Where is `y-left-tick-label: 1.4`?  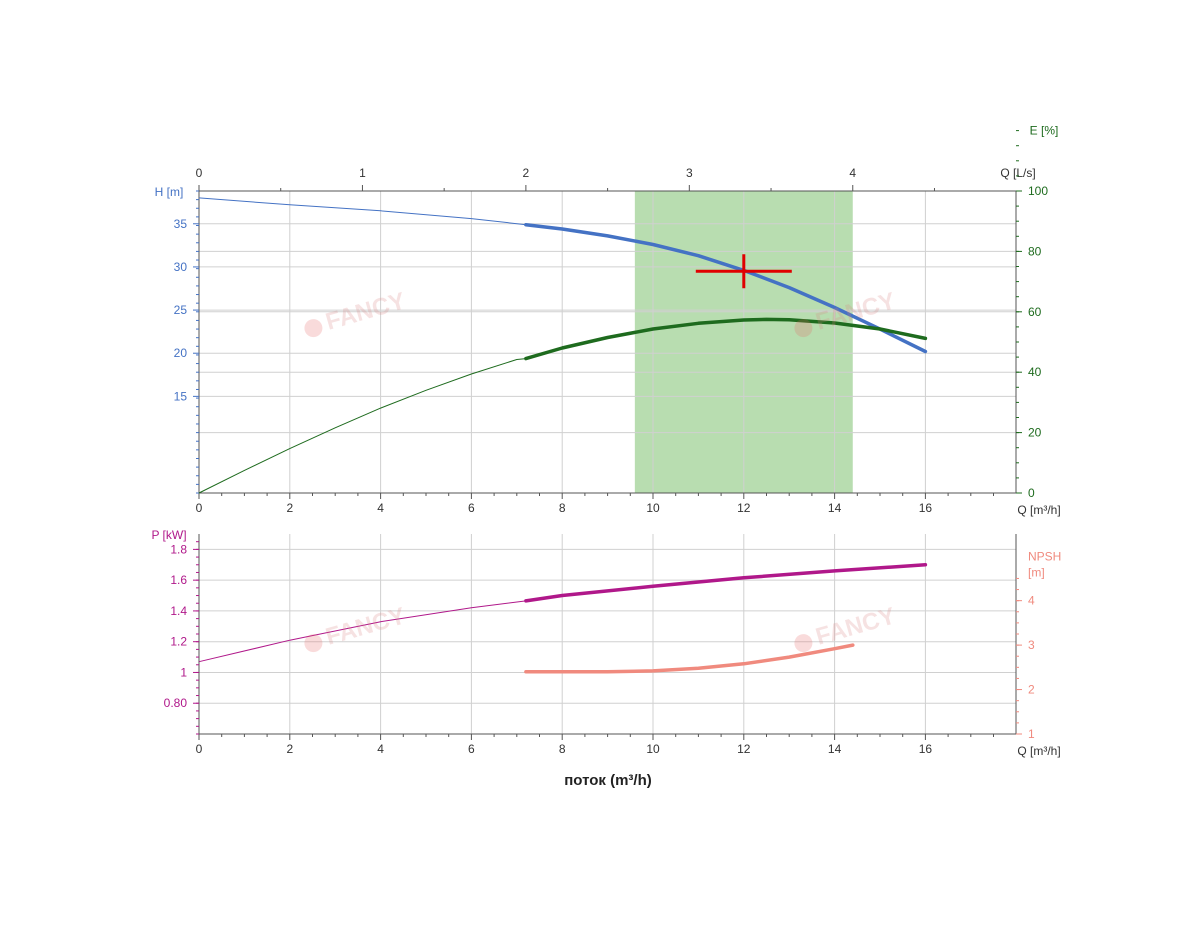
y-left-tick-label: 1.4 is located at coordinates (178, 611).